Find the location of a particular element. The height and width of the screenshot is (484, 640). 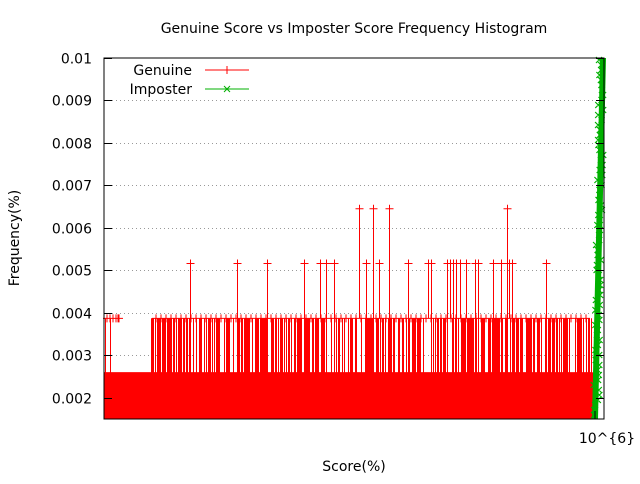

imposter-band is located at coordinates (599, 238).